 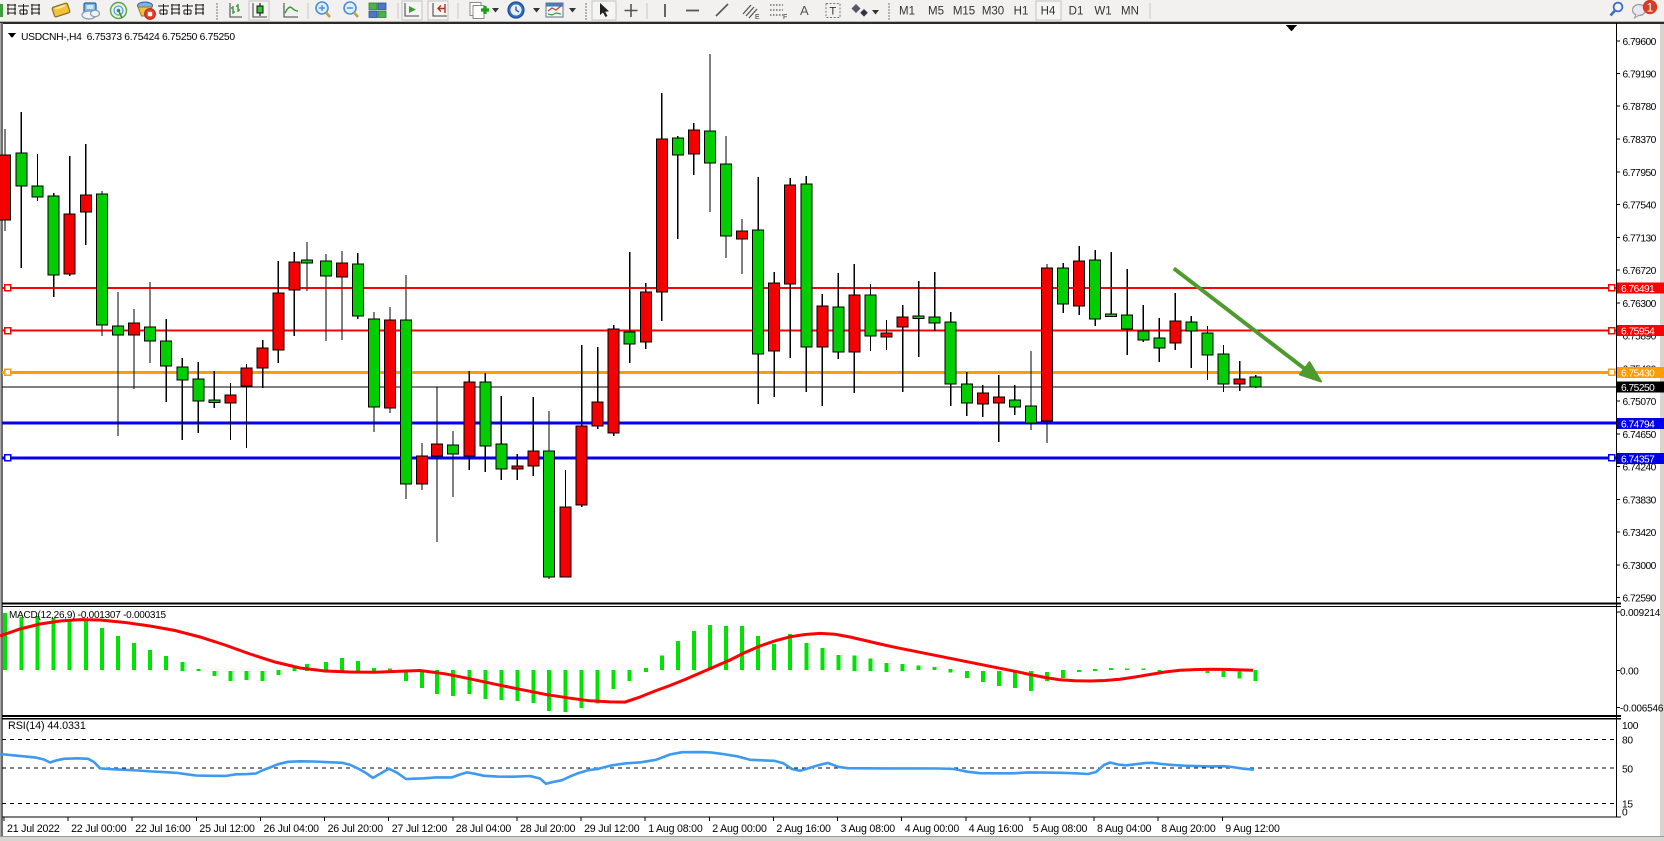 What do you see at coordinates (47, 726) in the screenshot?
I see `svg-text: RSI(14) 44.0331` at bounding box center [47, 726].